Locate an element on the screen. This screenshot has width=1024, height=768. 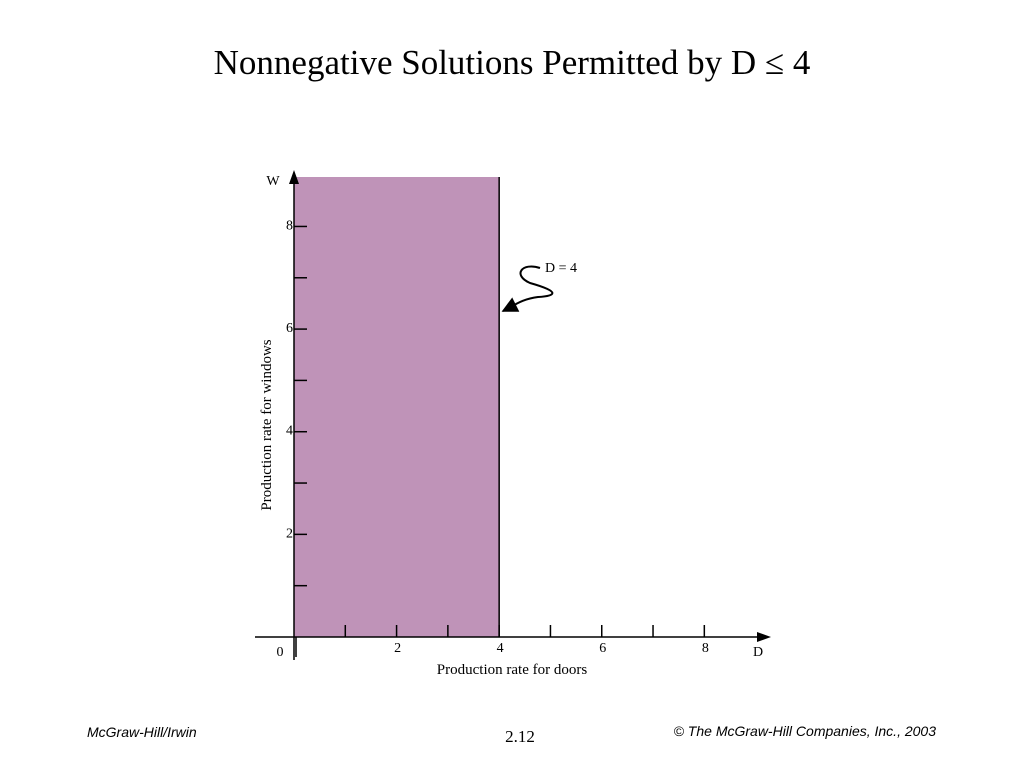
feasible-region is located at coordinates (397, 407).